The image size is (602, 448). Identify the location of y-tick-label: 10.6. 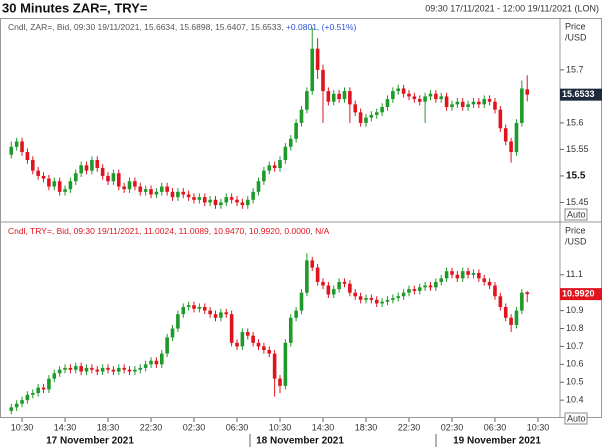
(575, 364).